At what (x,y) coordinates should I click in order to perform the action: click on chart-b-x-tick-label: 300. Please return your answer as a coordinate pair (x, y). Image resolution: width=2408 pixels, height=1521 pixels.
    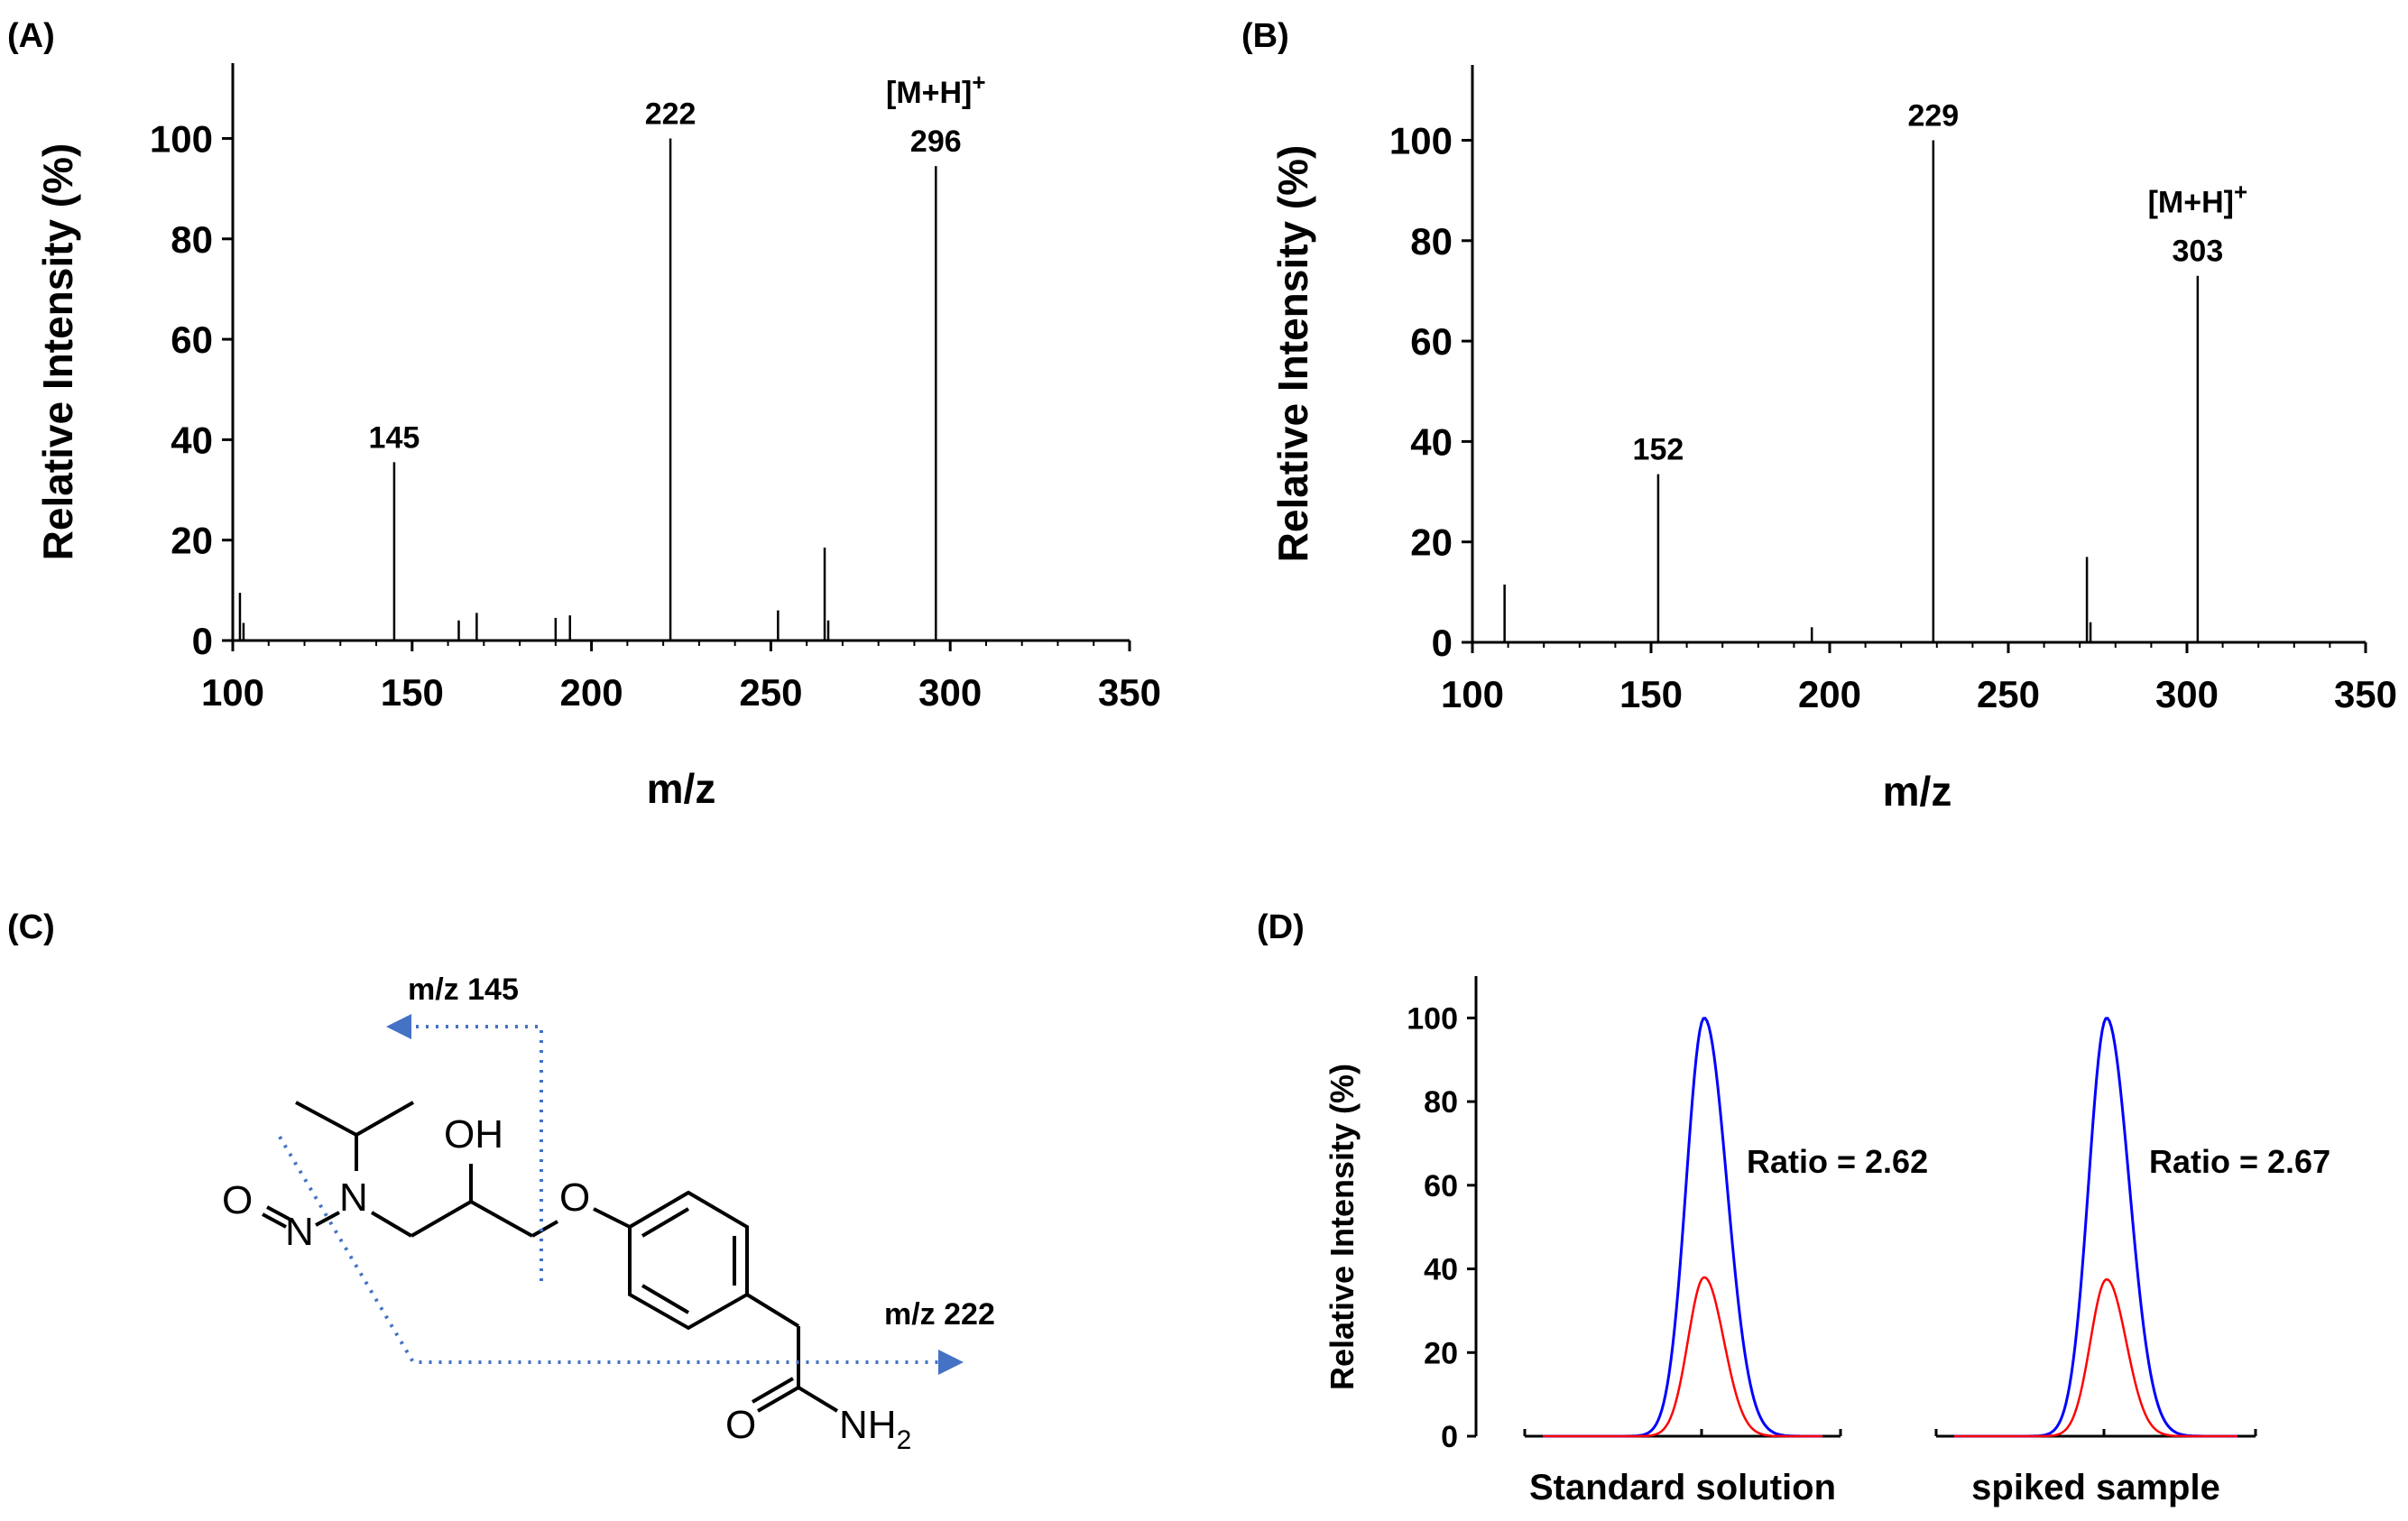
    Looking at the image, I should click on (2187, 694).